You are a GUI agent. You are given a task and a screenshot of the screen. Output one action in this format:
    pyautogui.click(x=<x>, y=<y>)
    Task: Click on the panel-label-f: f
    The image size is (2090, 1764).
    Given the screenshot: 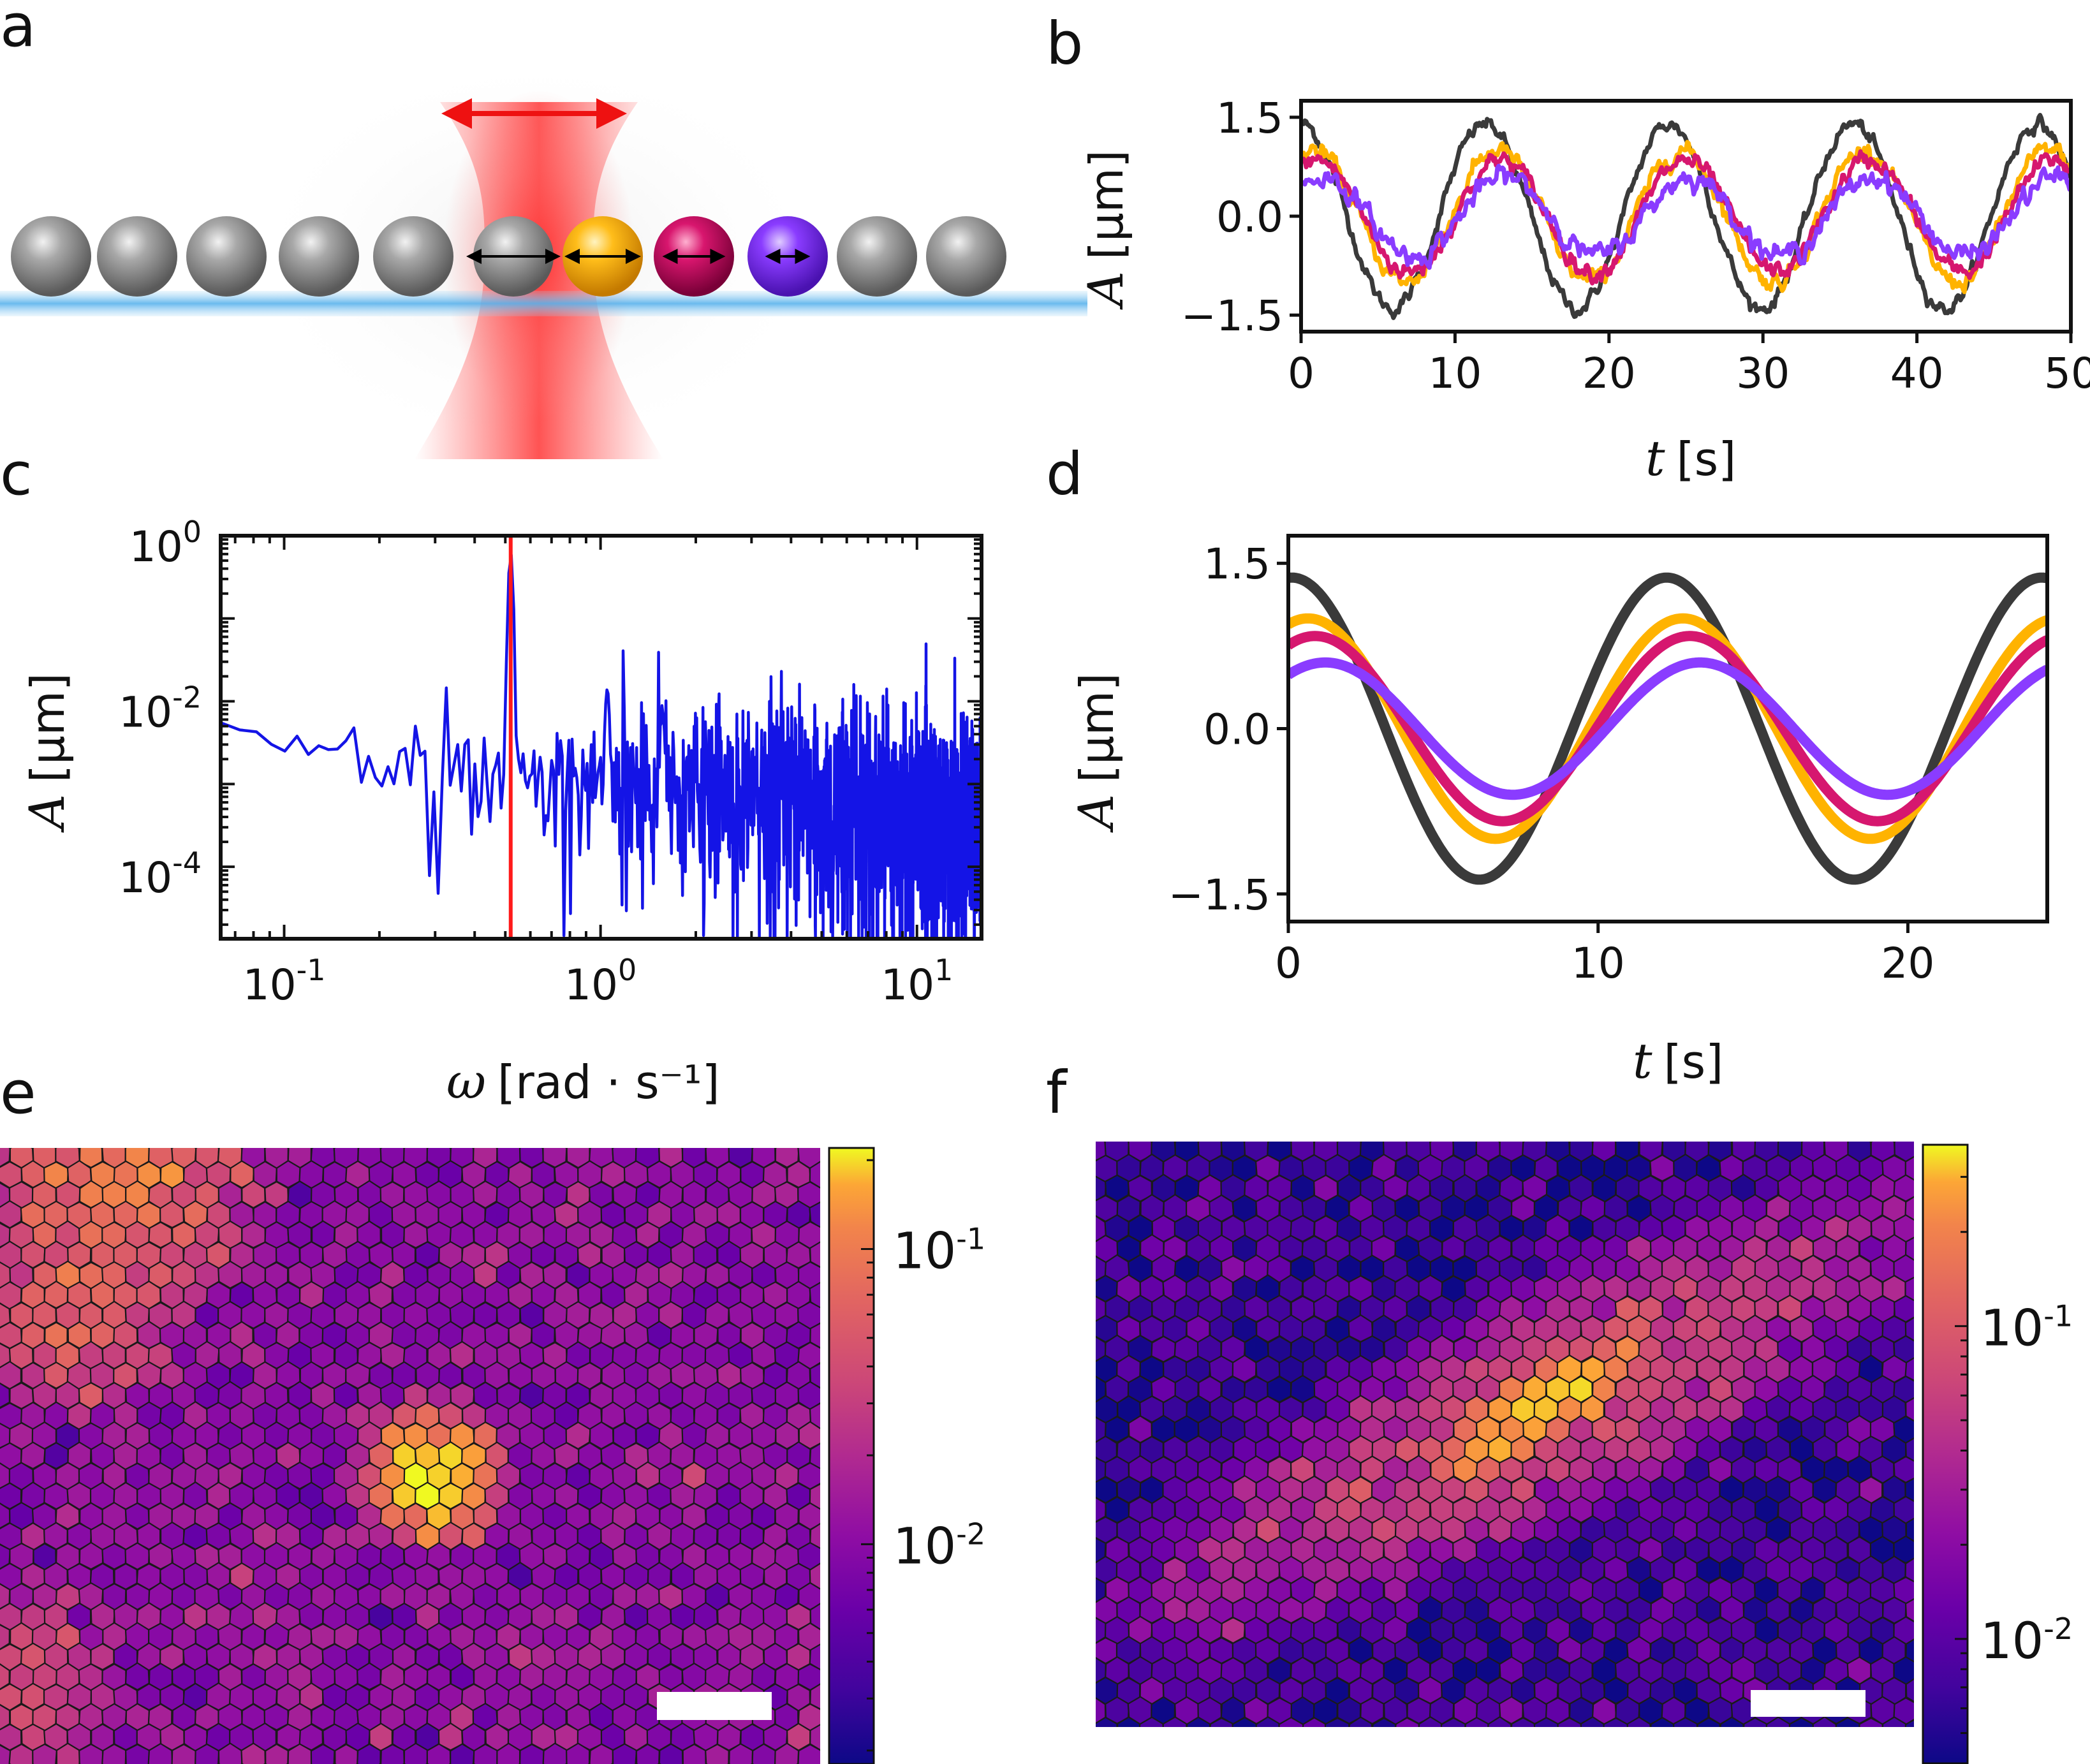 What is the action you would take?
    pyautogui.click(x=1057, y=1093)
    